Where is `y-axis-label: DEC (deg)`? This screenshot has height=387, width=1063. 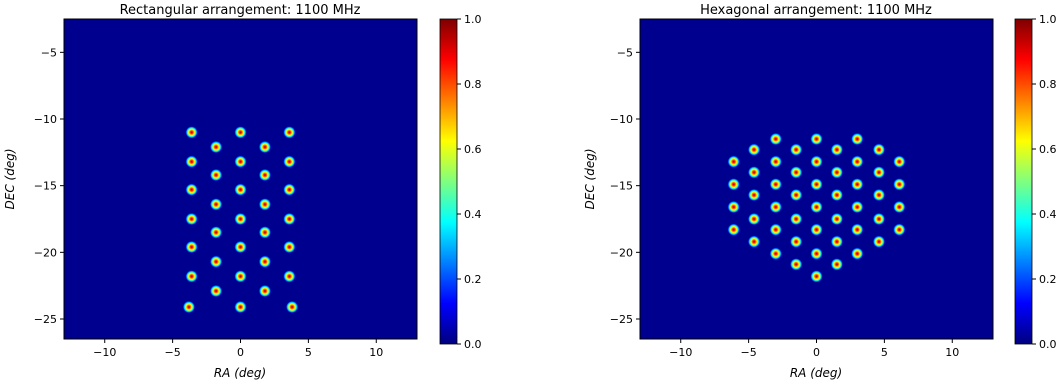
y-axis-label: DEC (deg) is located at coordinates (10, 179).